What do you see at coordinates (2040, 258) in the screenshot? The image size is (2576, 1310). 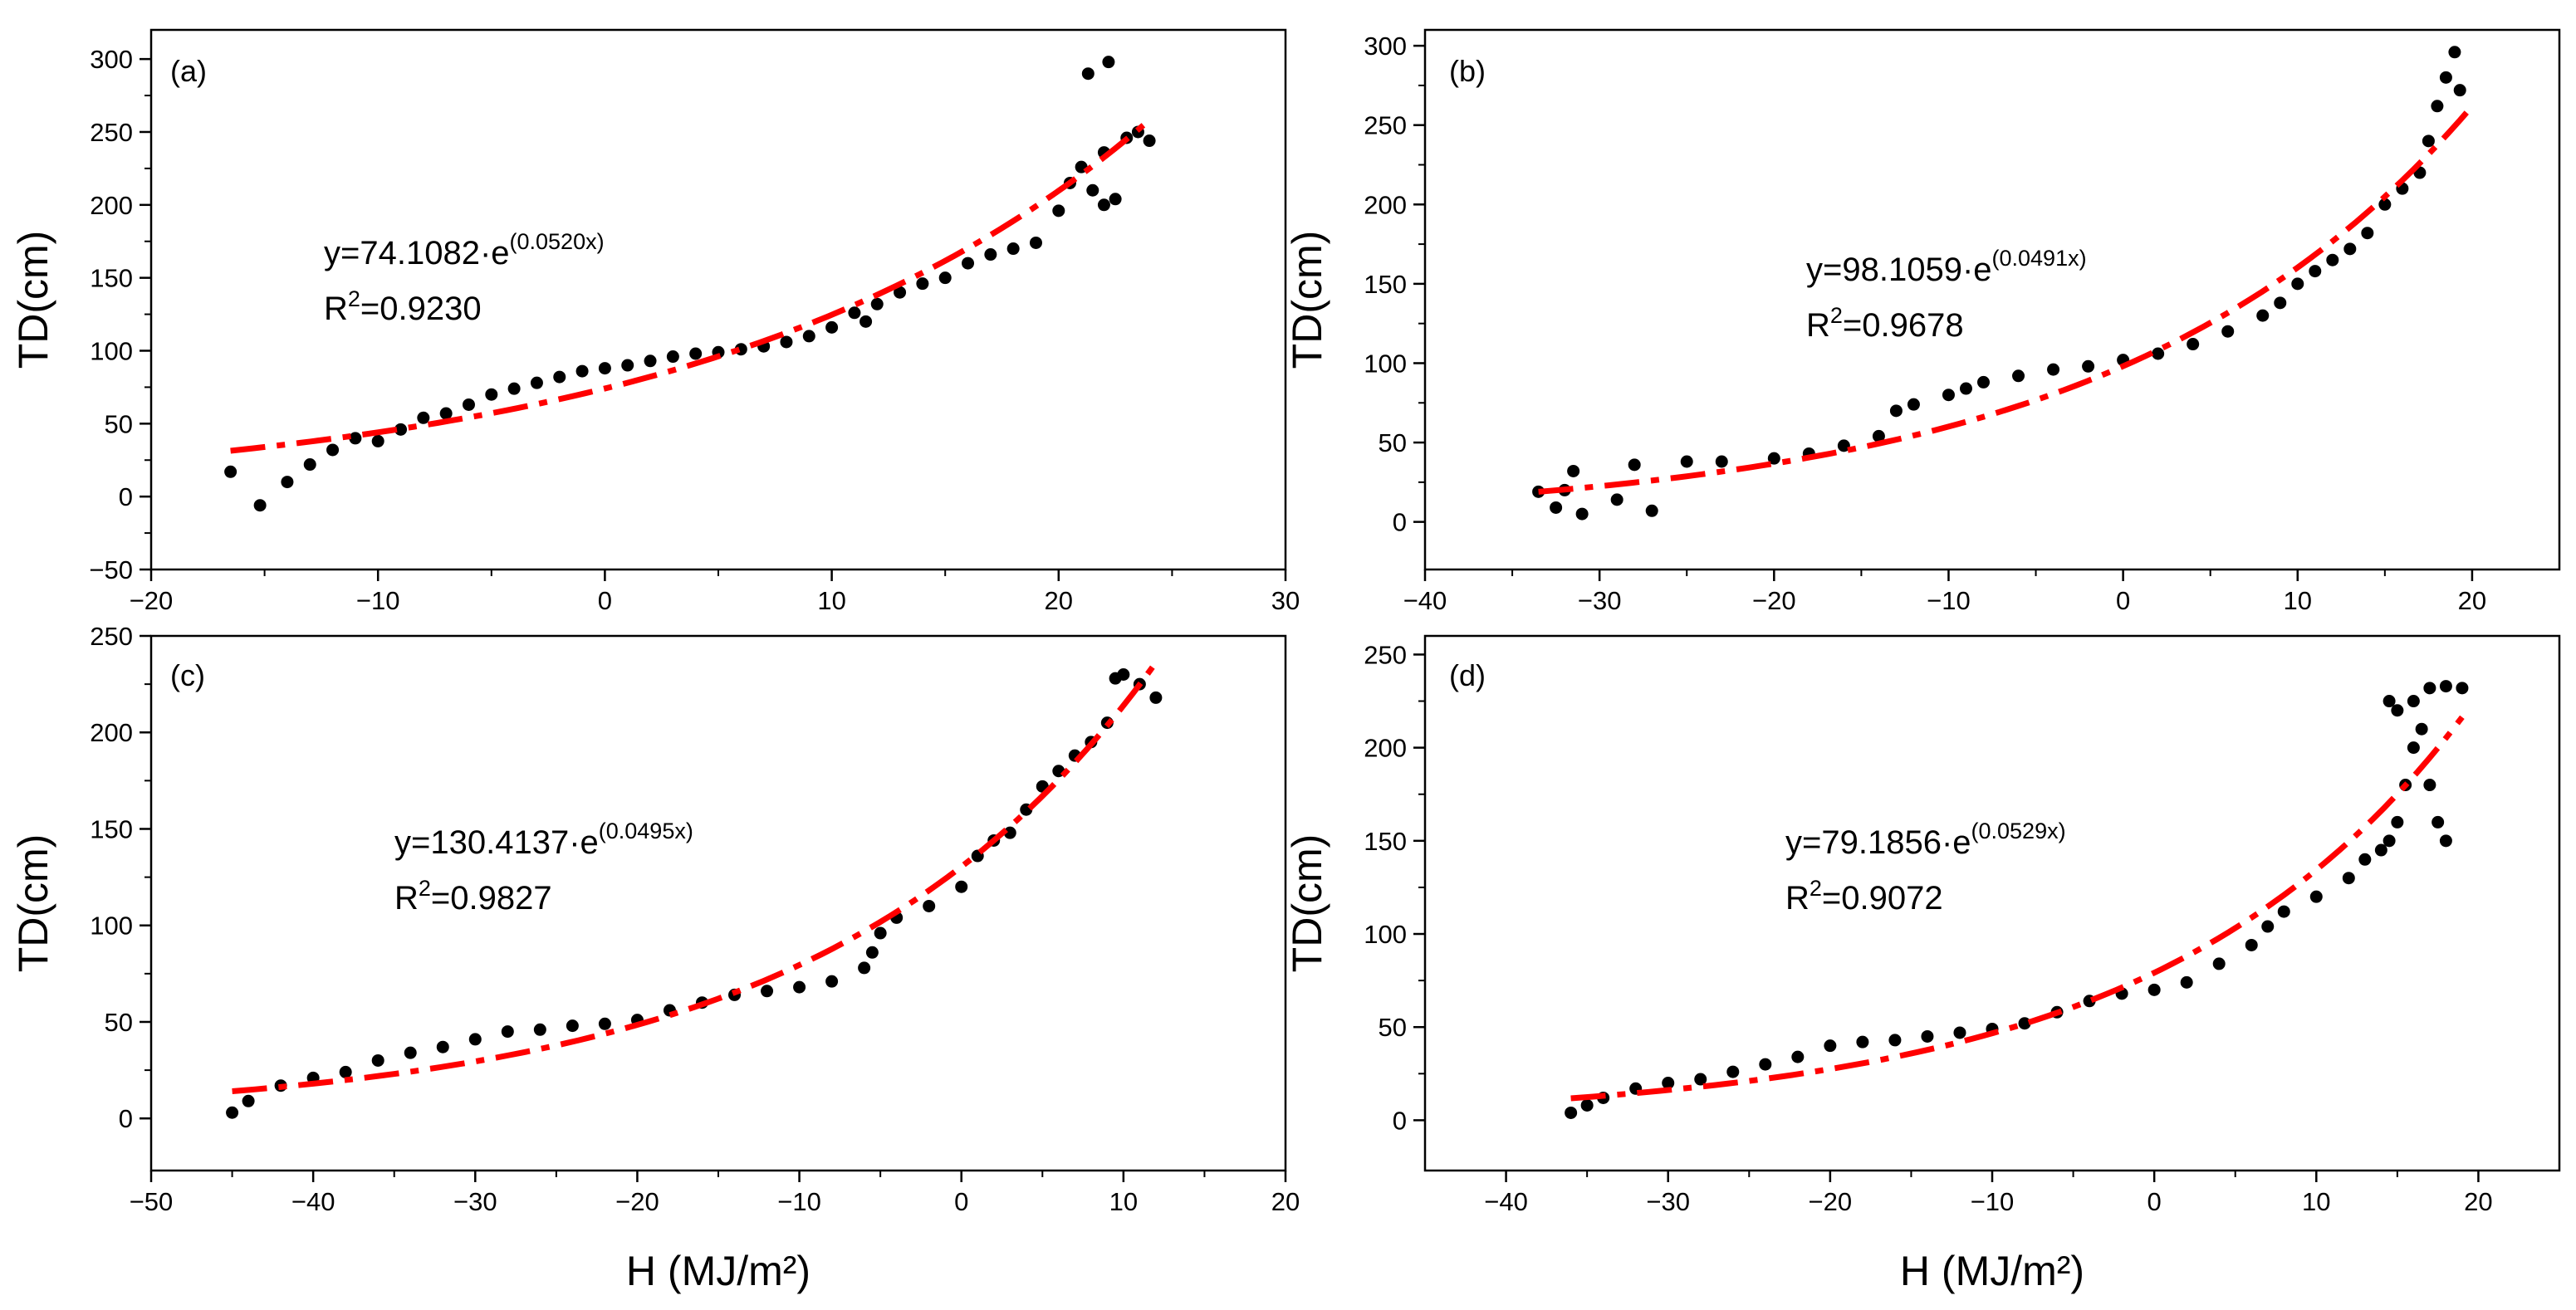 I see `fit-equation-exponent: (0.0491x)` at bounding box center [2040, 258].